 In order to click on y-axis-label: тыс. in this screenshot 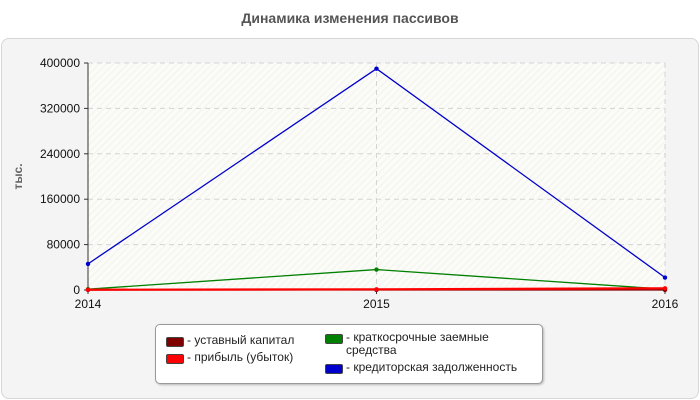, I will do `click(18, 176)`.